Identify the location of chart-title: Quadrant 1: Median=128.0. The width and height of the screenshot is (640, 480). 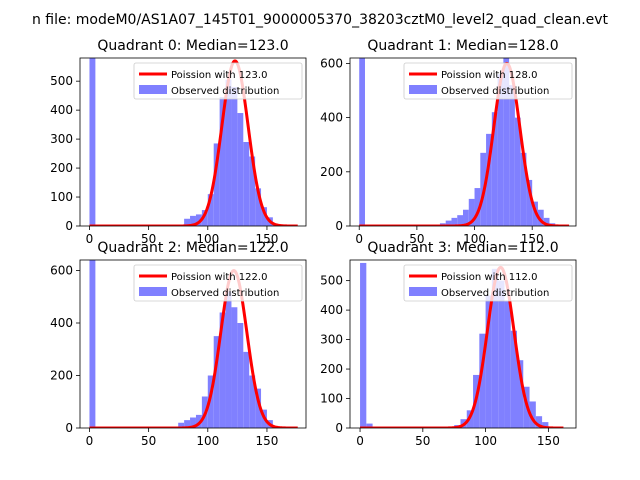
(462, 46).